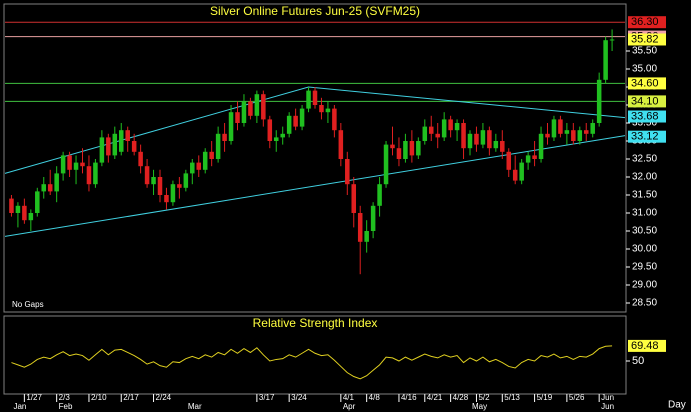  What do you see at coordinates (644, 195) in the screenshot?
I see `y-tick-label: 31.50` at bounding box center [644, 195].